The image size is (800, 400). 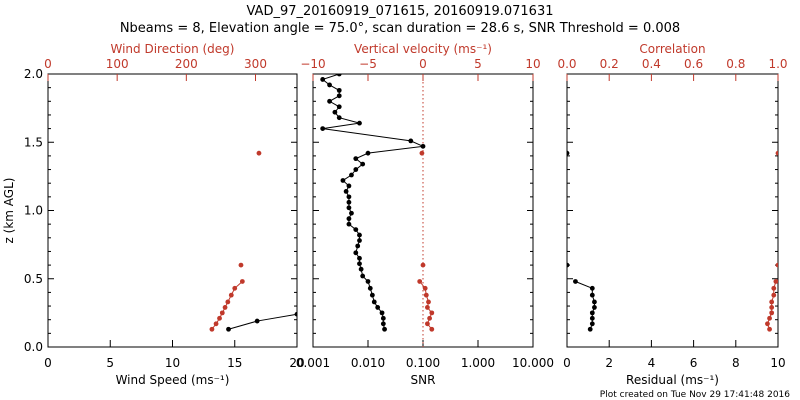 I want to click on snr-series-line, so click(x=373, y=202).